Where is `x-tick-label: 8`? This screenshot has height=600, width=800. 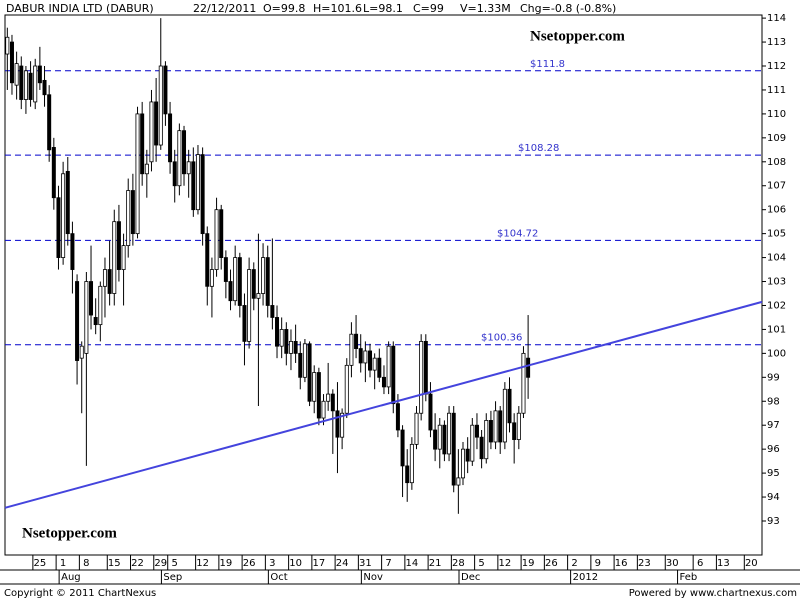
x-tick-label: 8 is located at coordinates (86, 563).